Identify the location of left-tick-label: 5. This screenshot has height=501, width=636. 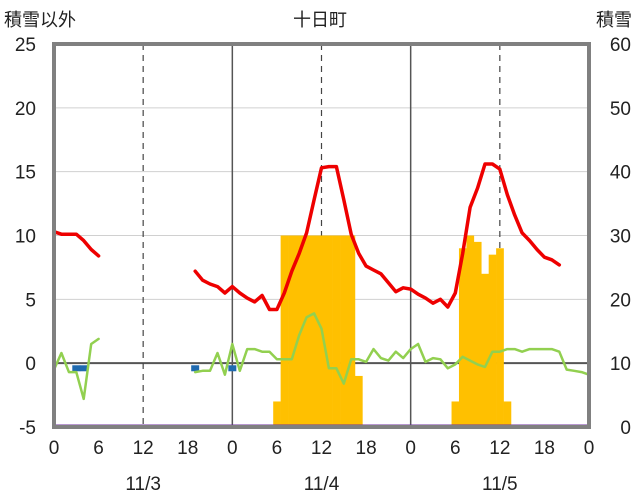
(30, 300).